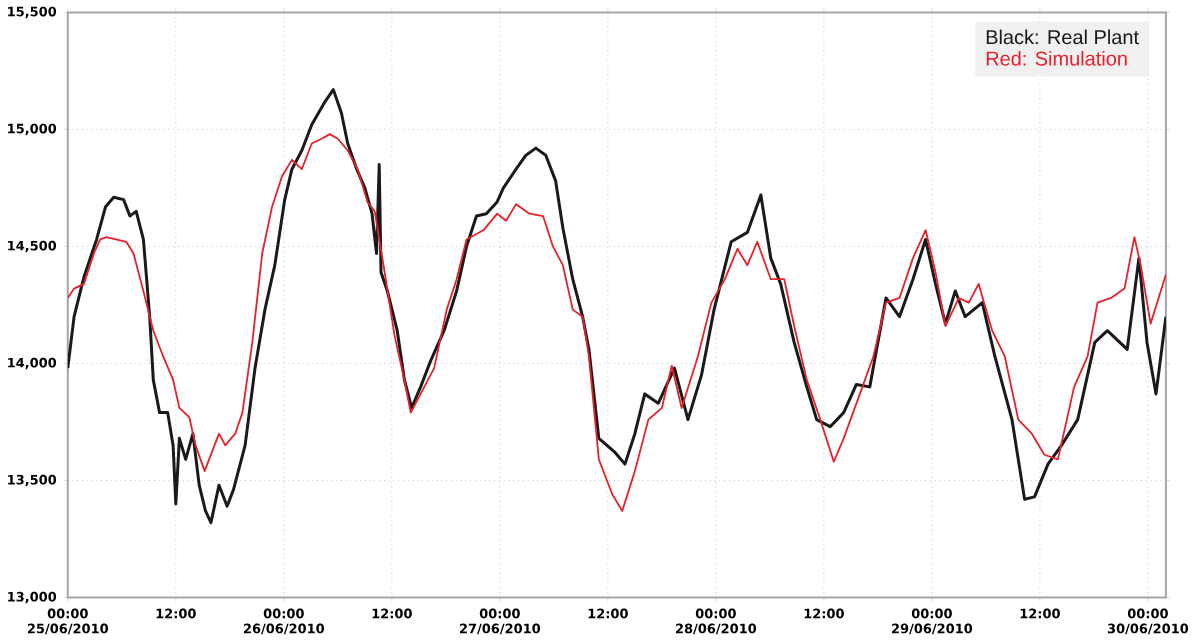  I want to click on text: Black: Real Plant, so click(1062, 37).